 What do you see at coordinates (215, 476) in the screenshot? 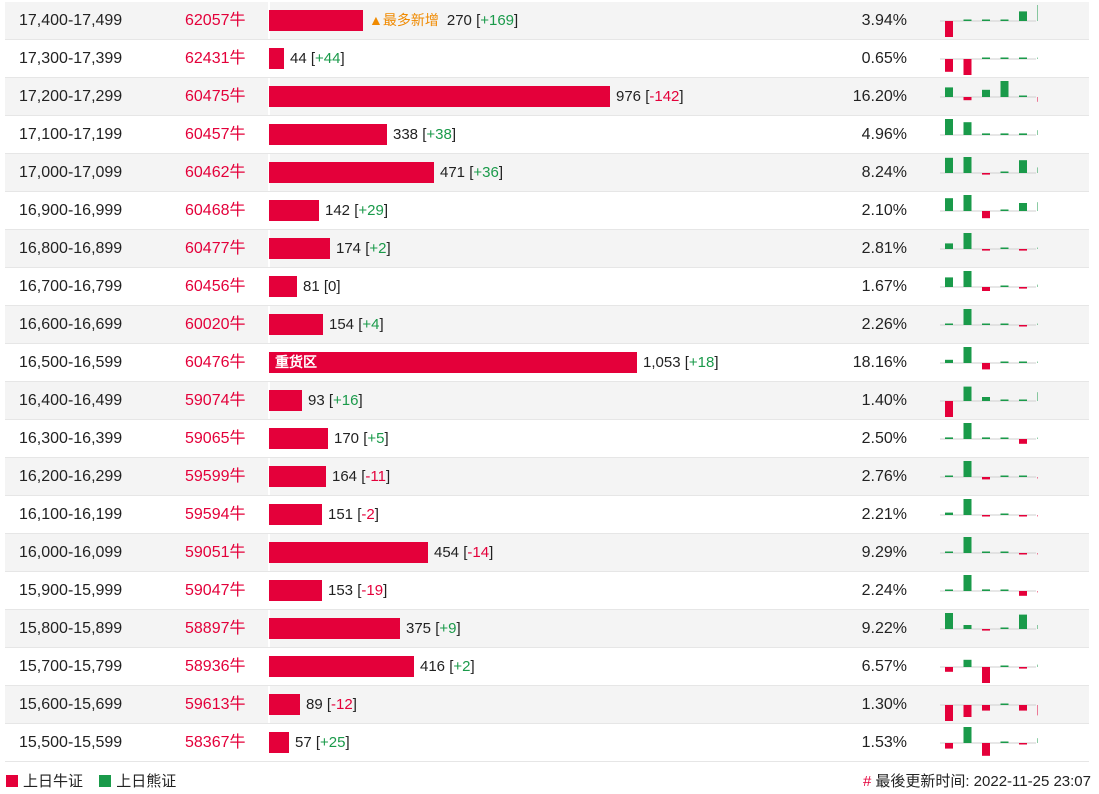
I see `bull-code-link: 59599牛` at bounding box center [215, 476].